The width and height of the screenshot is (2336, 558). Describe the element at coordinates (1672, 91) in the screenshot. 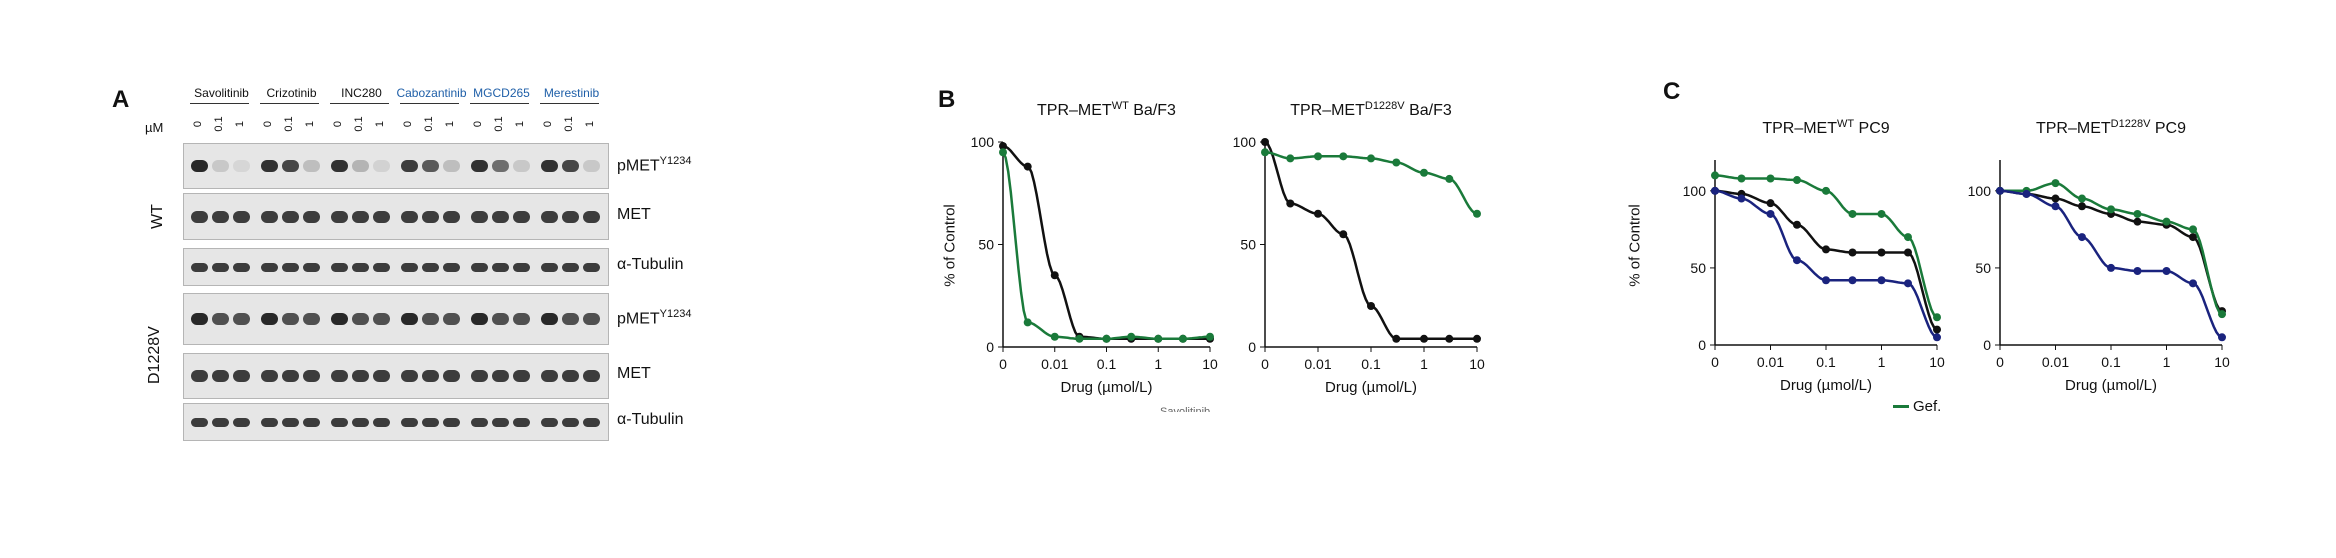

I see `panel-letter-c: C` at that location.